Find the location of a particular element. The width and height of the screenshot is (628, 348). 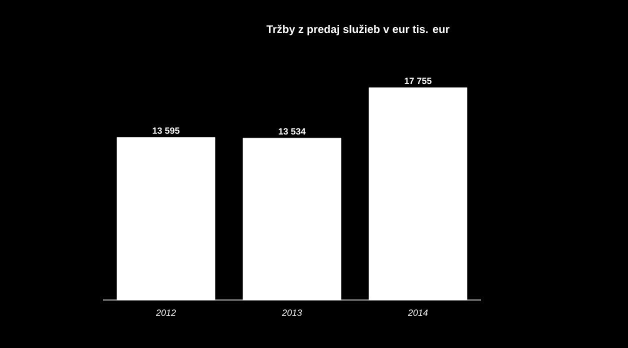

data-label: 13 595 is located at coordinates (166, 130).